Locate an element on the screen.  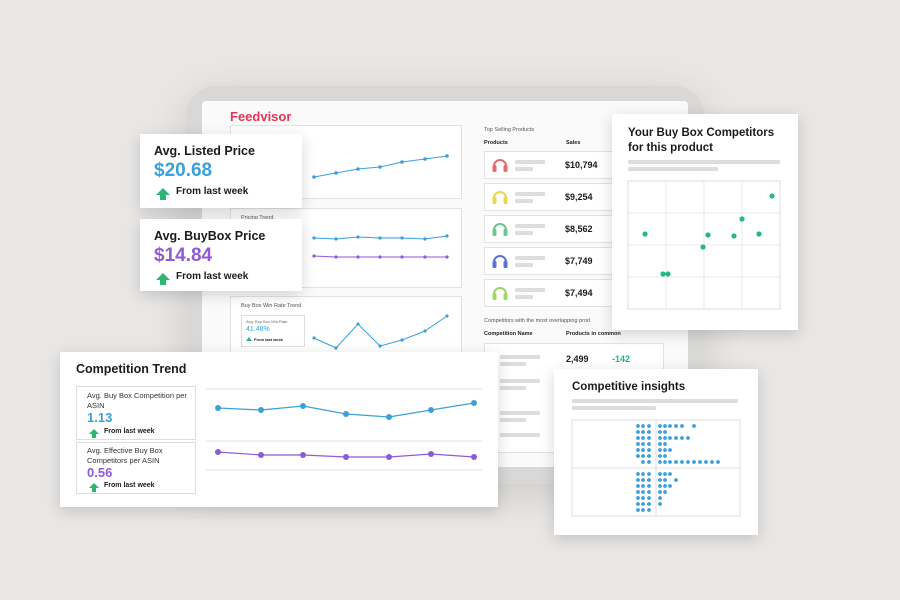
product-row: $9,254 is located at coordinates (550, 197).